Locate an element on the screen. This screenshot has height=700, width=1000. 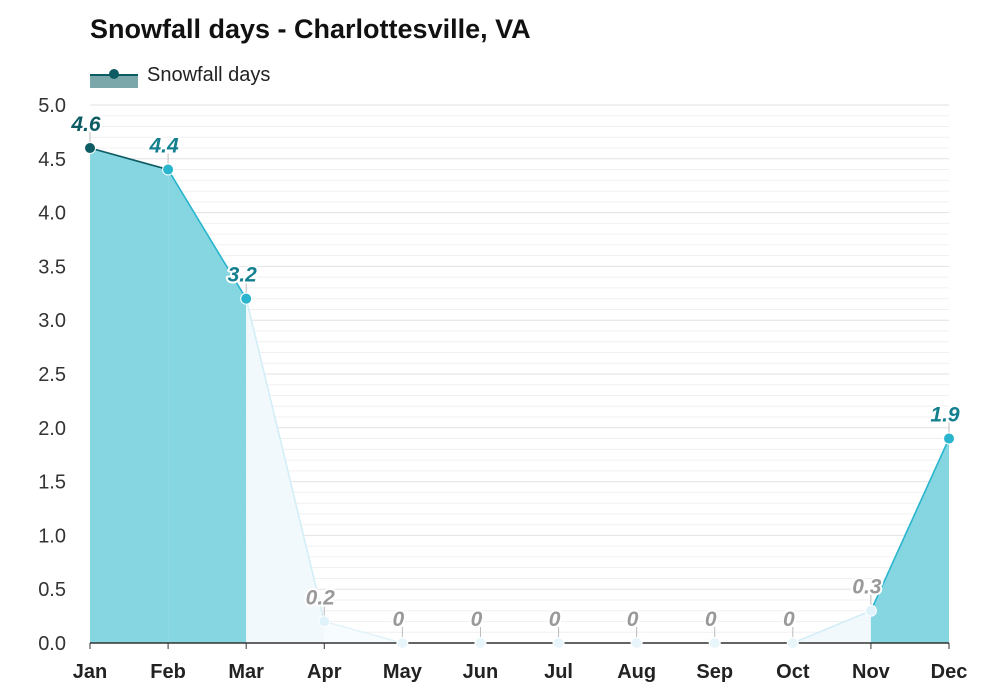
x-tick-label-jan: Jan is located at coordinates (90, 672).